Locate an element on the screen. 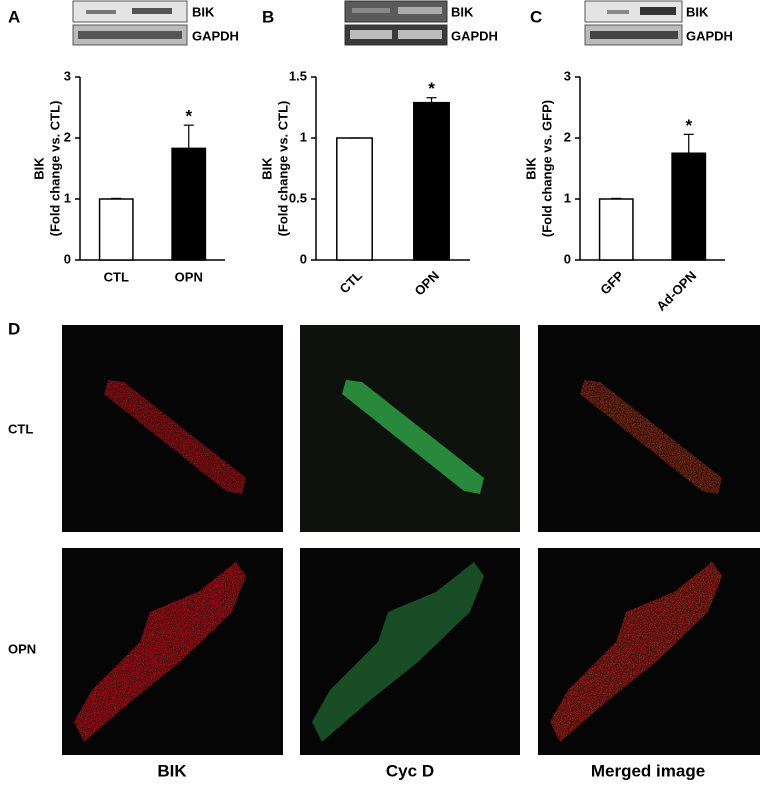  column-label: Cyc D is located at coordinates (410, 770).